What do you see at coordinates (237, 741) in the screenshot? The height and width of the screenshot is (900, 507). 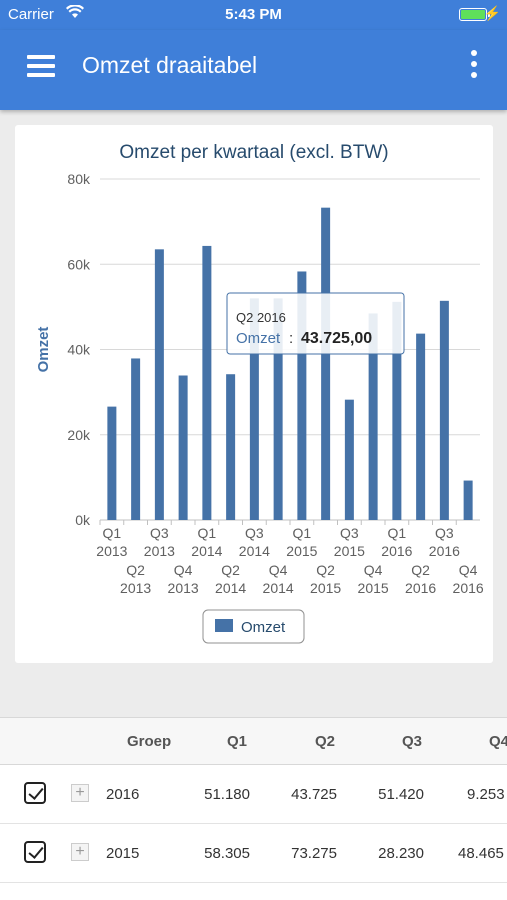 I see `header-q1: Q1` at bounding box center [237, 741].